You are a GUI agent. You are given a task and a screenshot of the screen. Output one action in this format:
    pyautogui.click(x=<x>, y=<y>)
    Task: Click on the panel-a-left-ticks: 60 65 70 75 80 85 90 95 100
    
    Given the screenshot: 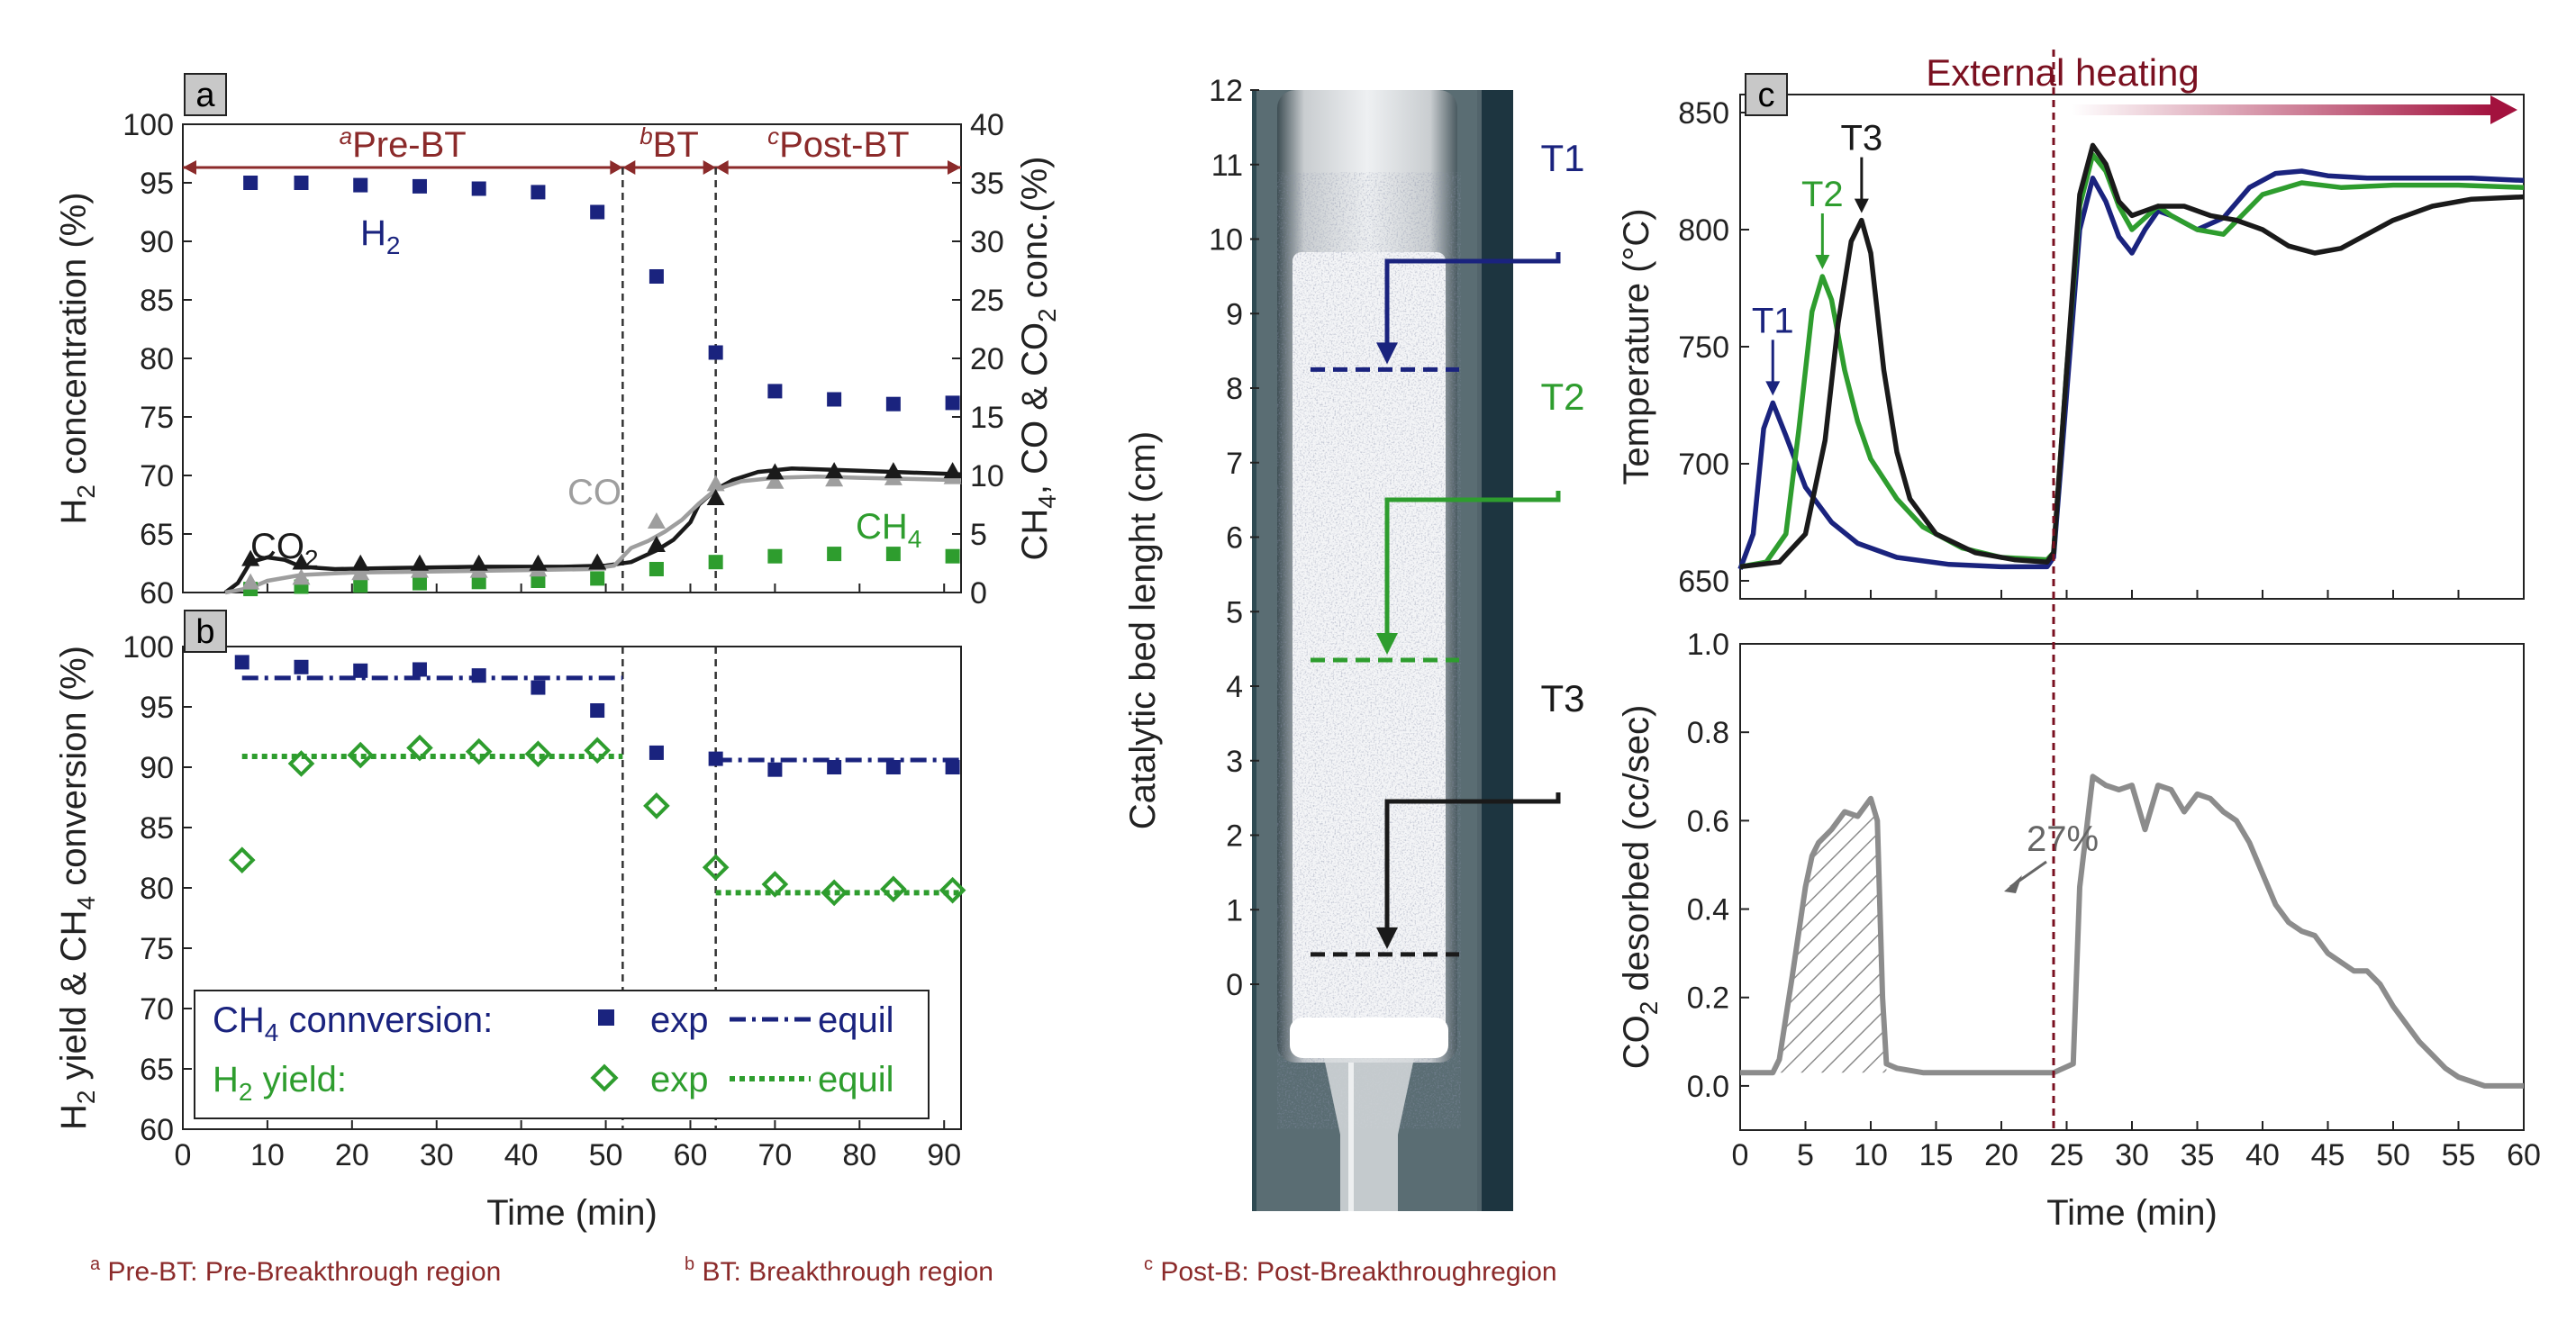 What is the action you would take?
    pyautogui.click(x=534, y=360)
    